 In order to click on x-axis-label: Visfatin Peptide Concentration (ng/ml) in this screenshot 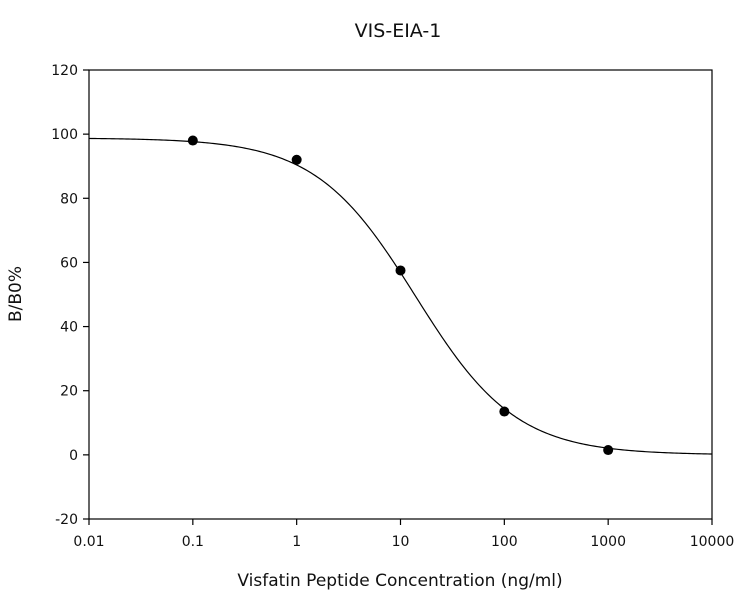, I will do `click(399, 581)`.